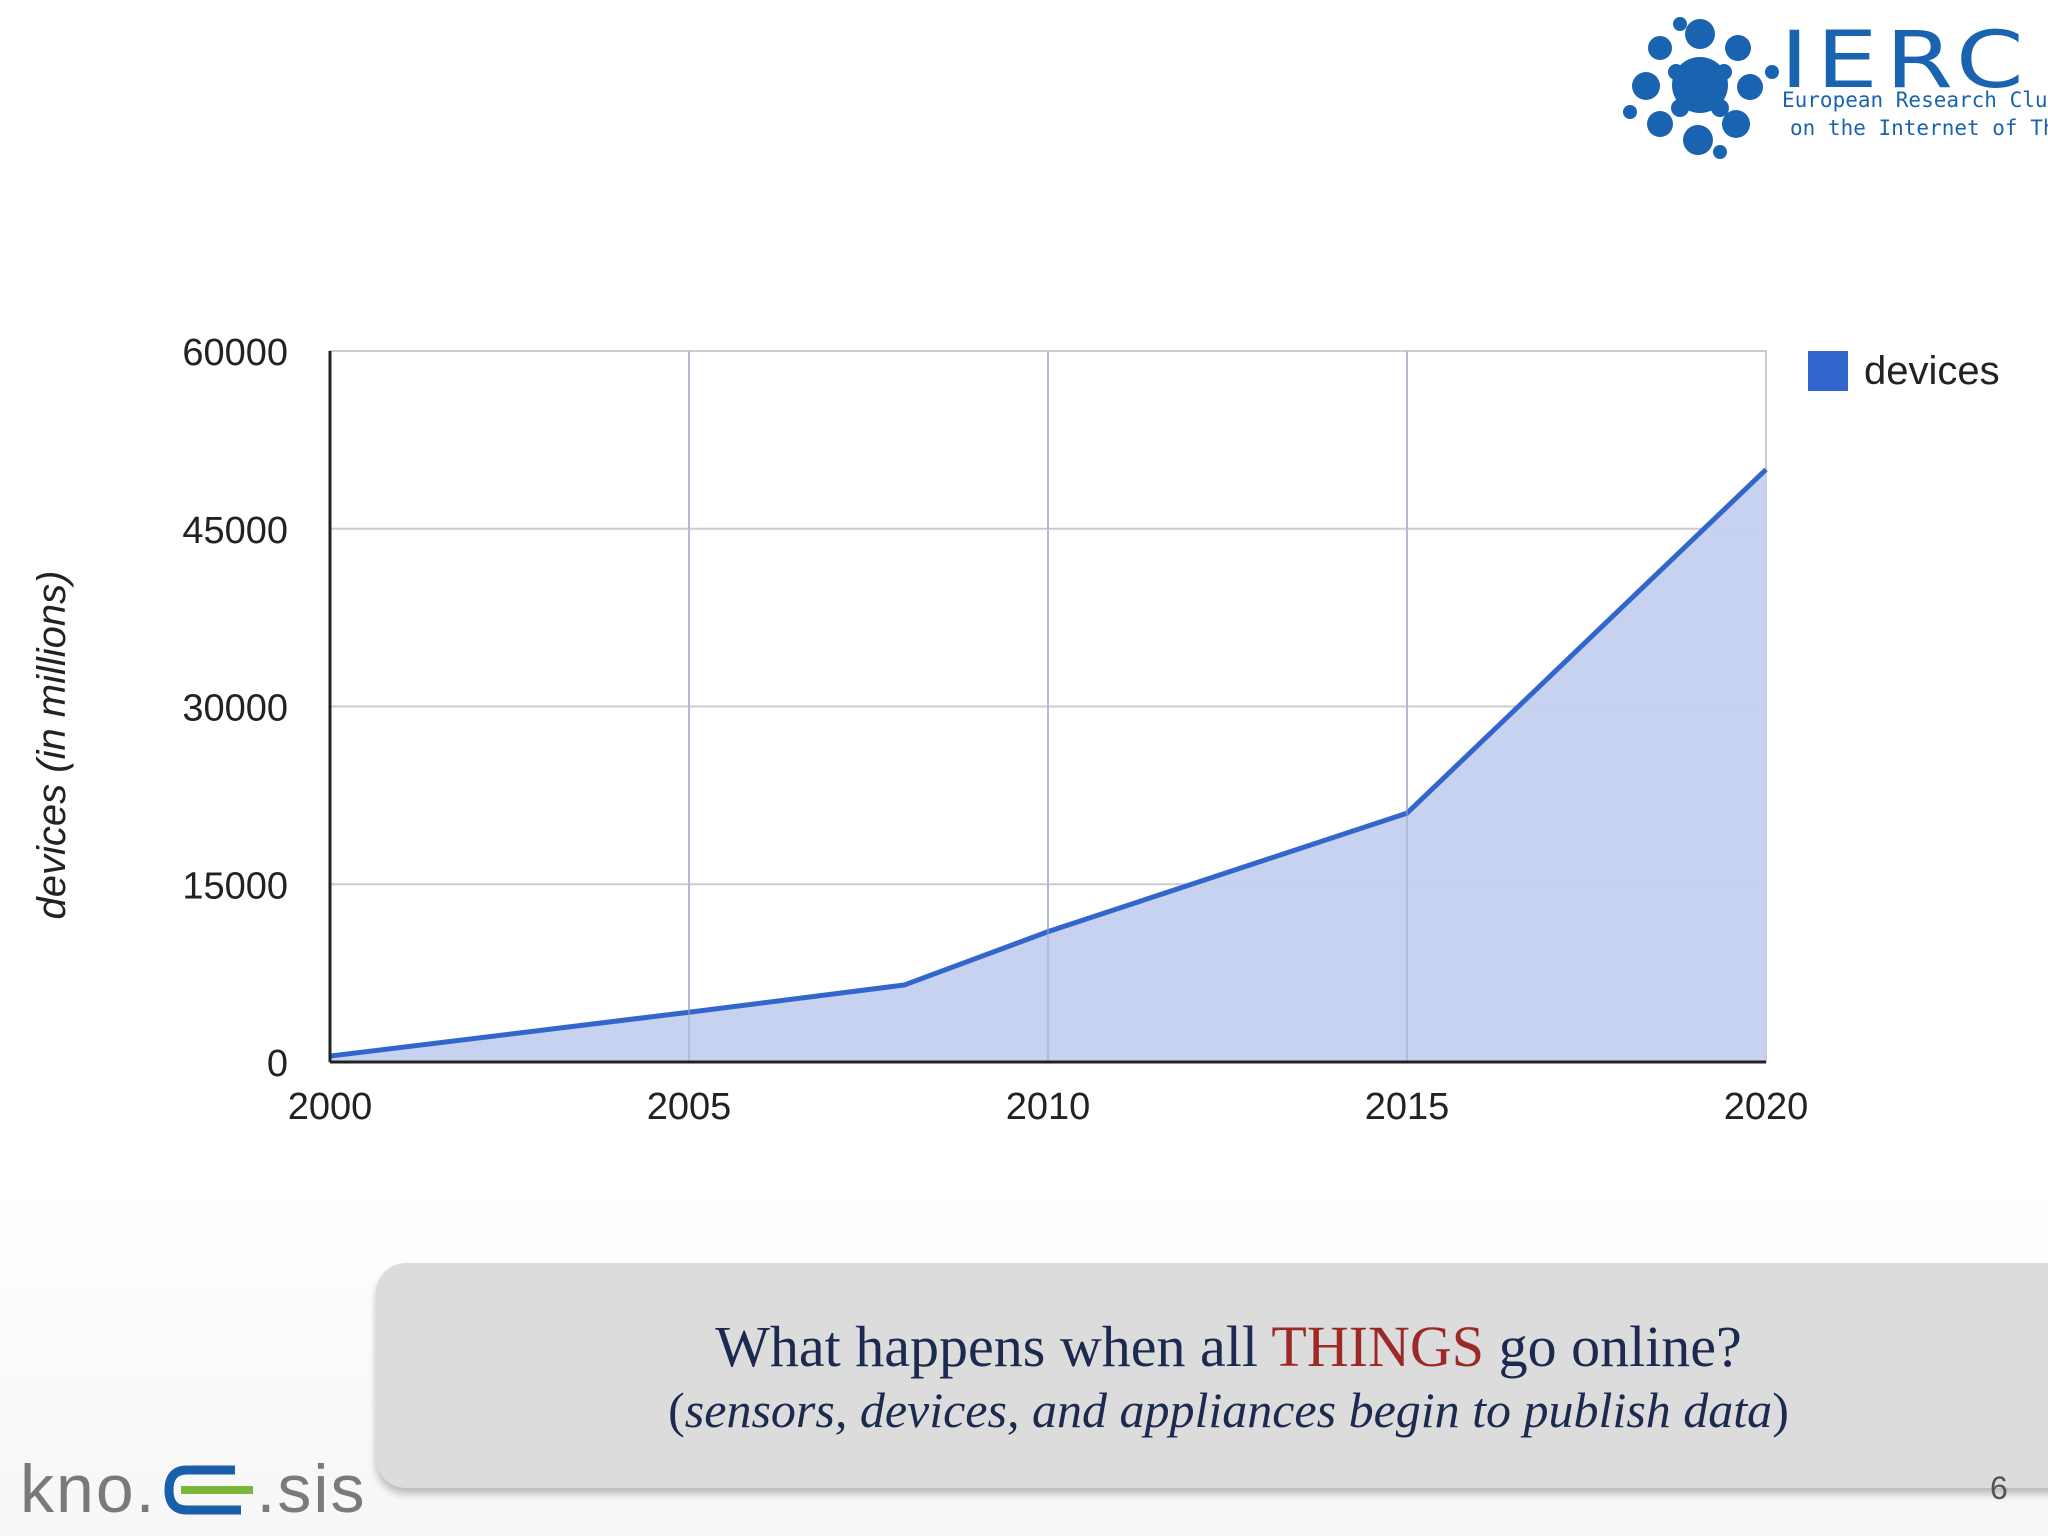 This screenshot has width=2048, height=1536. I want to click on logo-tagline-1: European Research Cluster, so click(1915, 100).